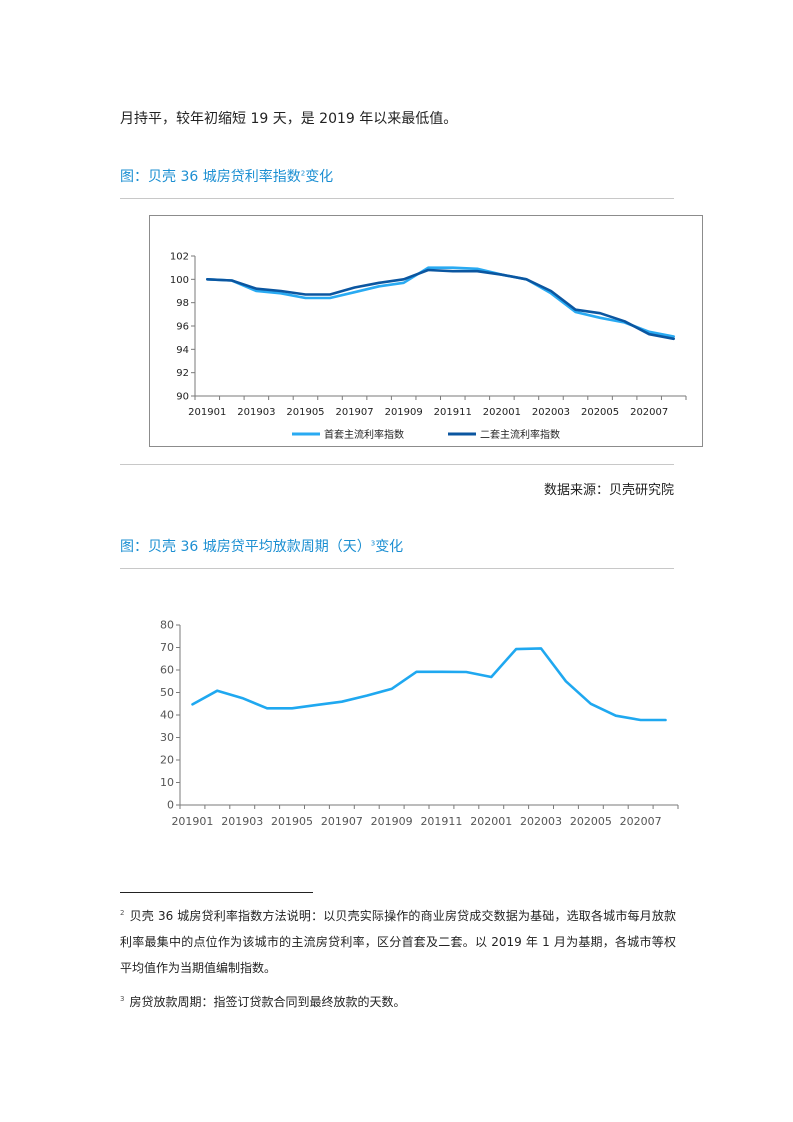 This screenshot has width=793, height=1122. I want to click on footnote-2-number: 2, so click(122, 913).